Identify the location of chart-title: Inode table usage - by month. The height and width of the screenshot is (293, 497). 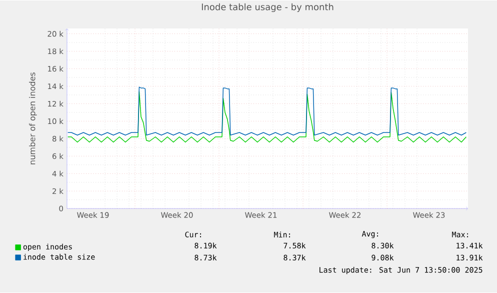
(268, 8).